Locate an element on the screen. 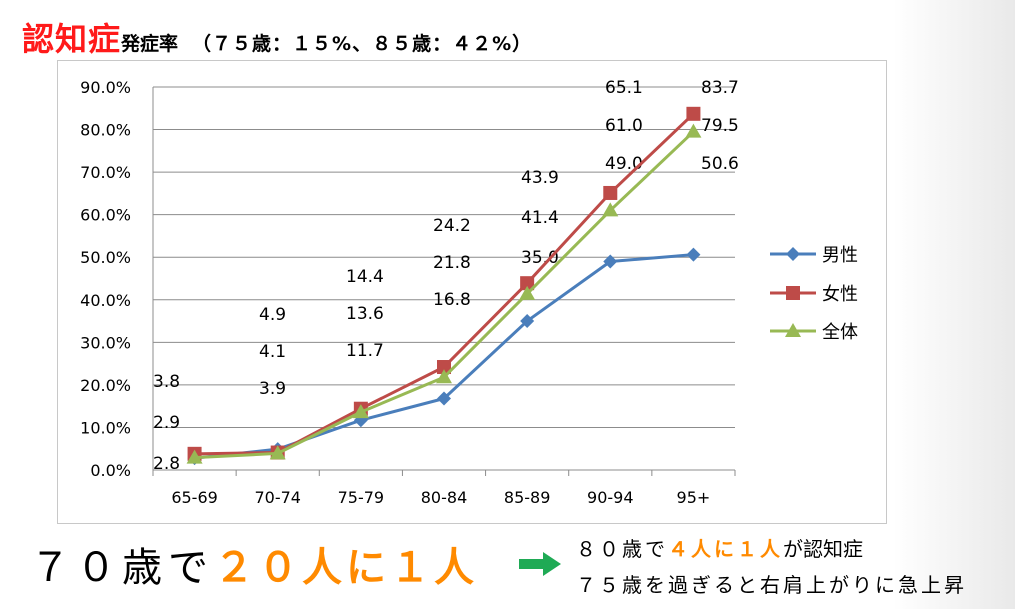  summary-line-1-b: ４人に１人 is located at coordinates (725, 549).